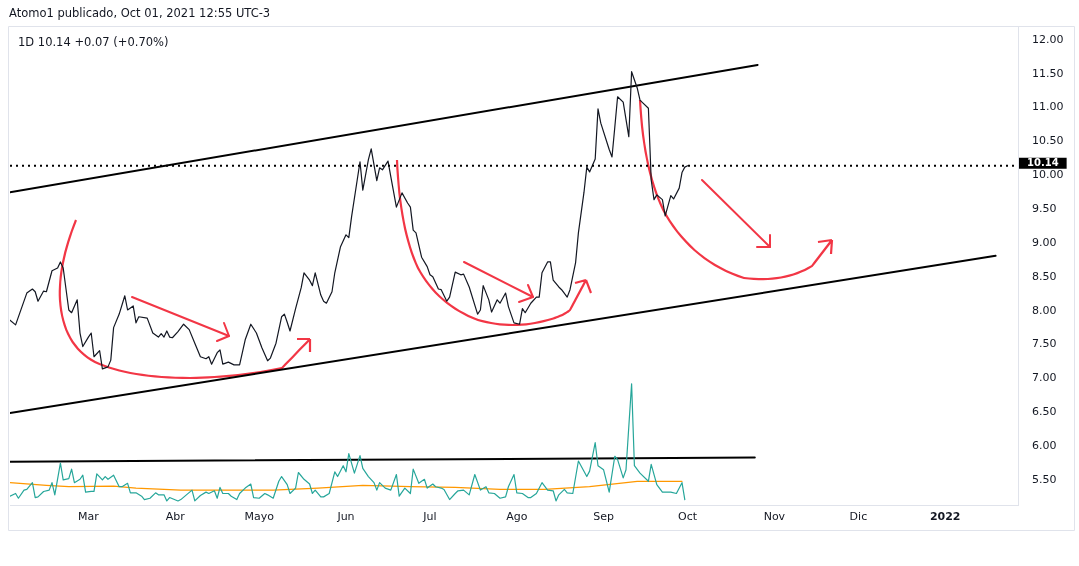  What do you see at coordinates (345, 517) in the screenshot?
I see `x-tick-label: Jun` at bounding box center [345, 517].